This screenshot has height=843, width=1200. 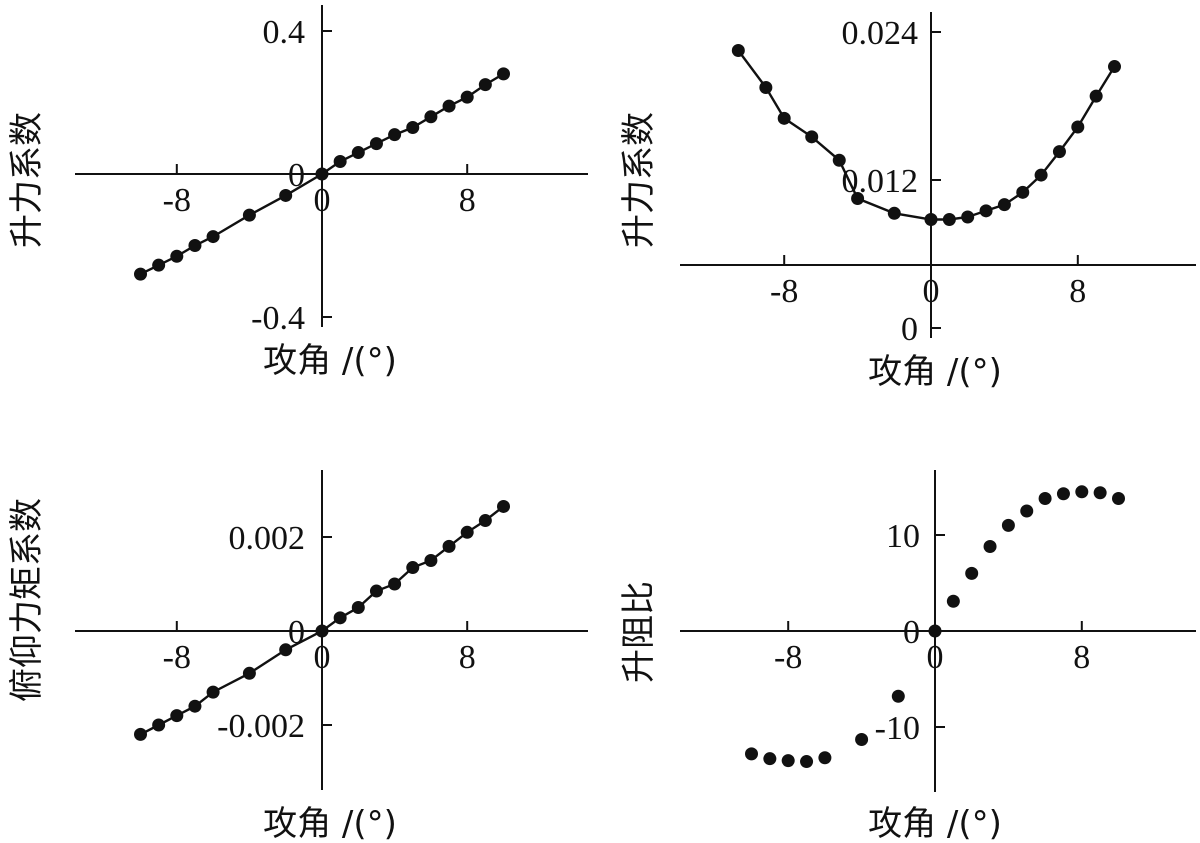 I want to click on y-axis-title: 俯仰力矩系数, so click(x=27, y=600).